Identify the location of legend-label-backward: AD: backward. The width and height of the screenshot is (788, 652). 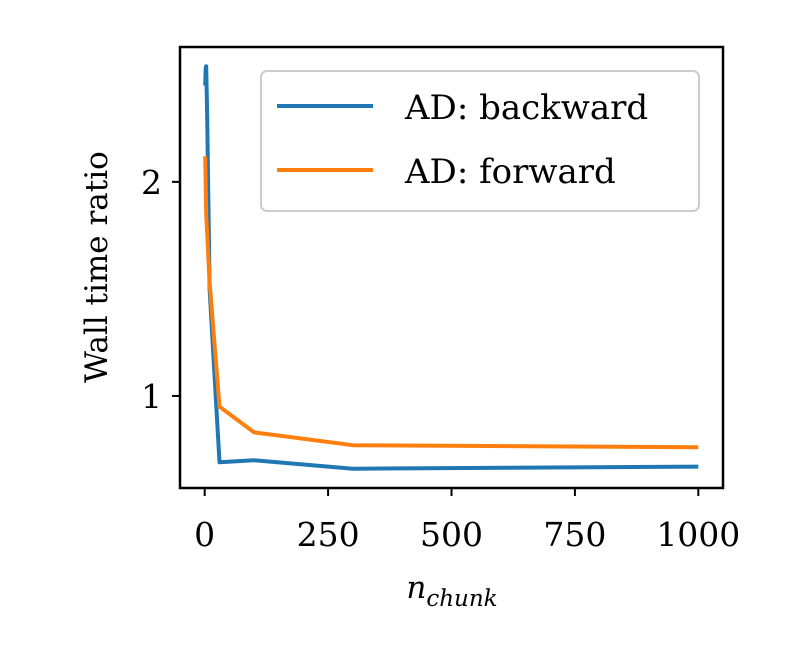
(526, 108).